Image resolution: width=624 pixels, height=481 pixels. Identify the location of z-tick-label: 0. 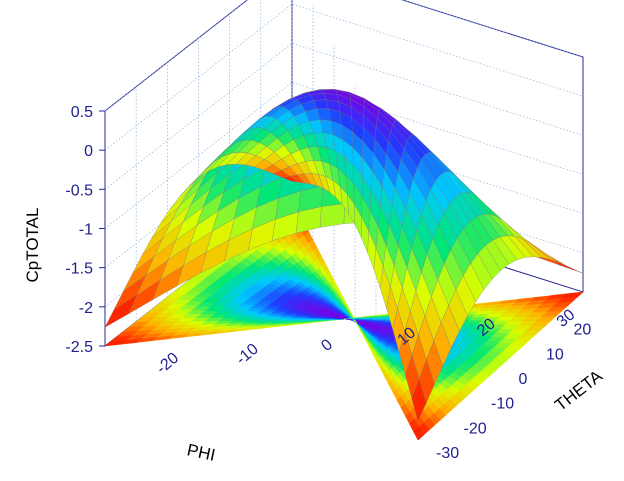
(88, 151).